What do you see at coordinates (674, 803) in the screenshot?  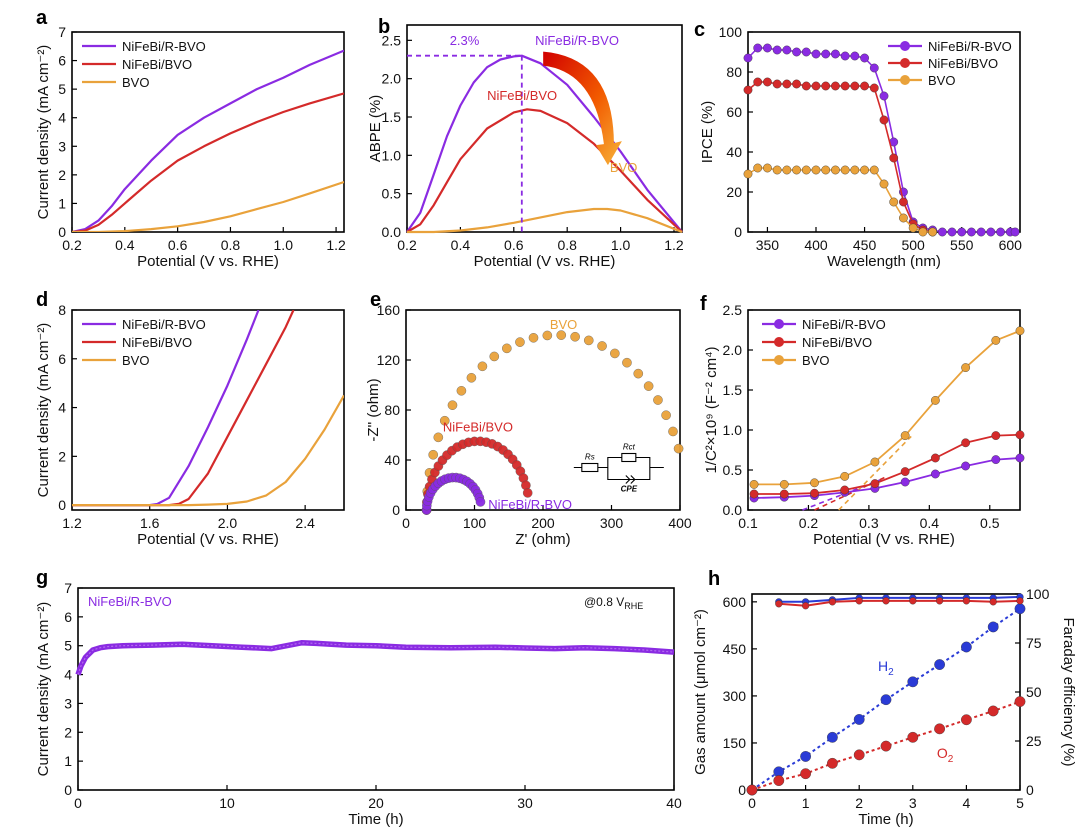 I see `x-tick-label: 40` at bounding box center [674, 803].